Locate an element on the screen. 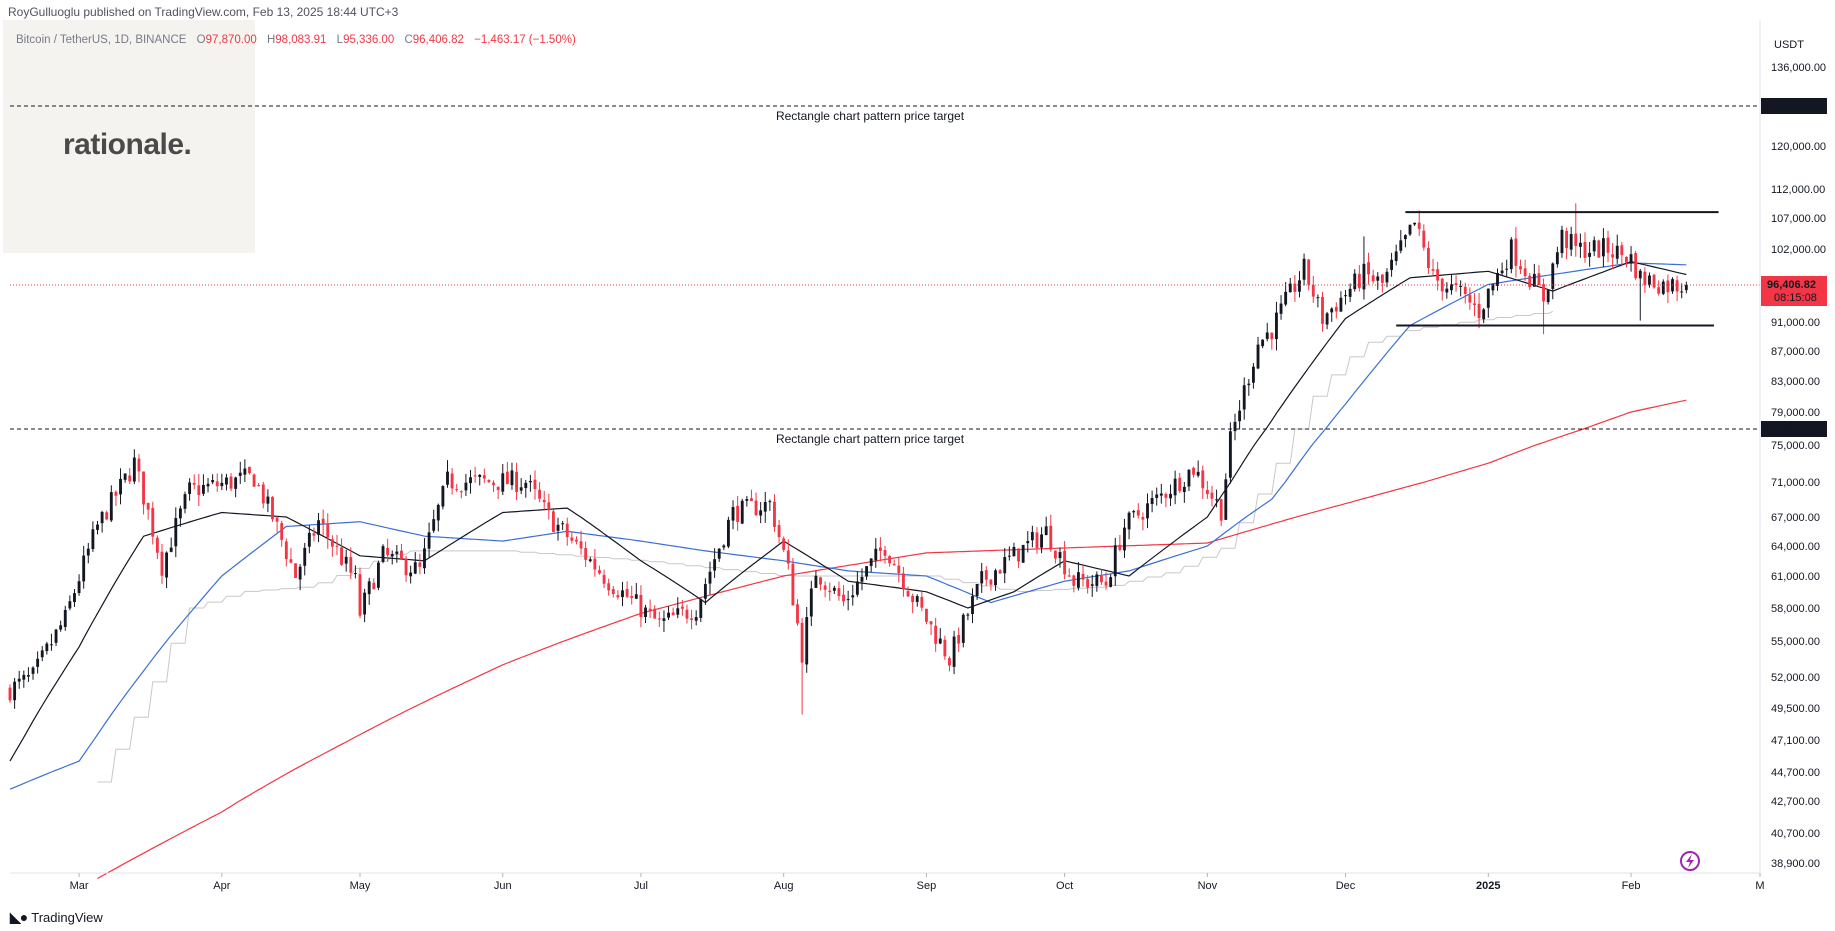 This screenshot has height=931, width=1835. tradingview-footer: ◣● TradingView is located at coordinates (56, 917).